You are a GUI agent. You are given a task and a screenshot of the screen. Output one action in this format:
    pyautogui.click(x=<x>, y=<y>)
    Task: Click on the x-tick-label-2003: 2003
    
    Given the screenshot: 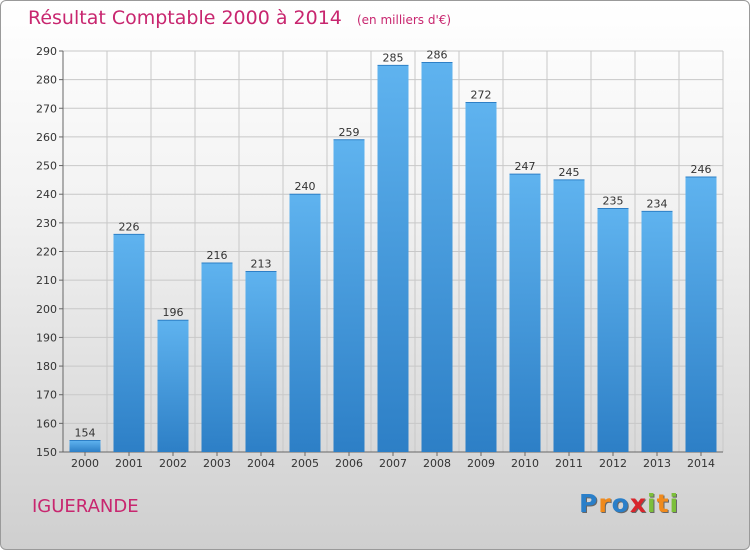 What is the action you would take?
    pyautogui.click(x=217, y=463)
    